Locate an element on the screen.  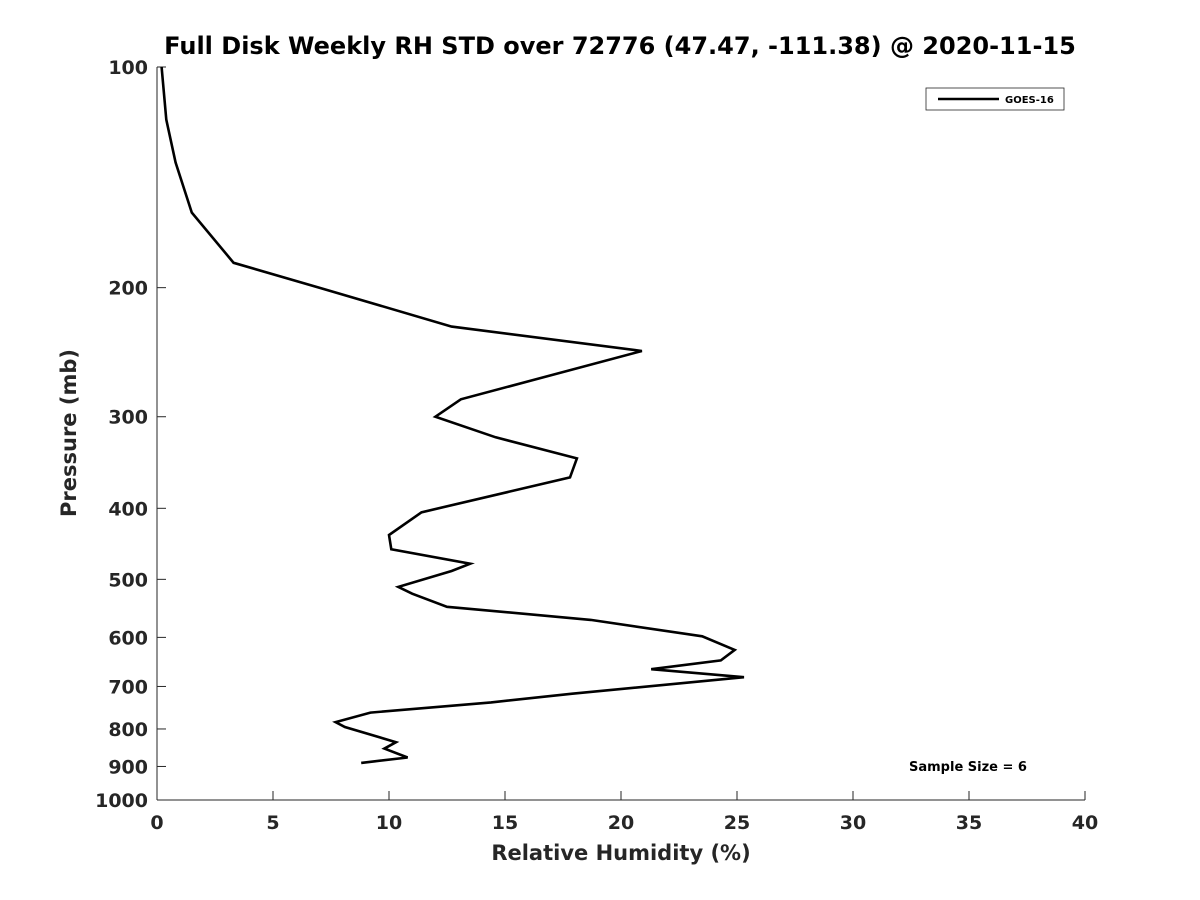
sample-size-annotation: Sample Size = 6 is located at coordinates (968, 767).